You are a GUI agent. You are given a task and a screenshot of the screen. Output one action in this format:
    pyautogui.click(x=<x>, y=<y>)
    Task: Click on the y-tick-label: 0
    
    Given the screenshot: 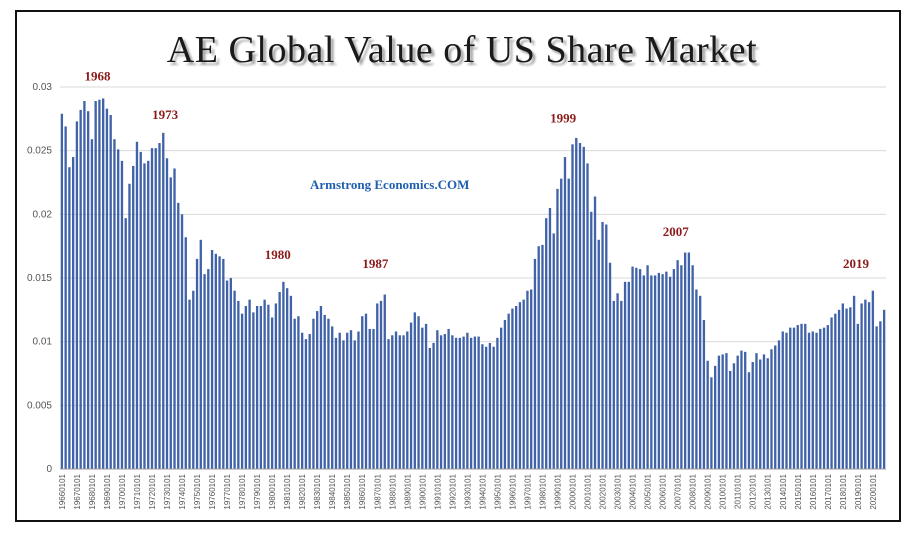 What is the action you would take?
    pyautogui.click(x=49, y=469)
    